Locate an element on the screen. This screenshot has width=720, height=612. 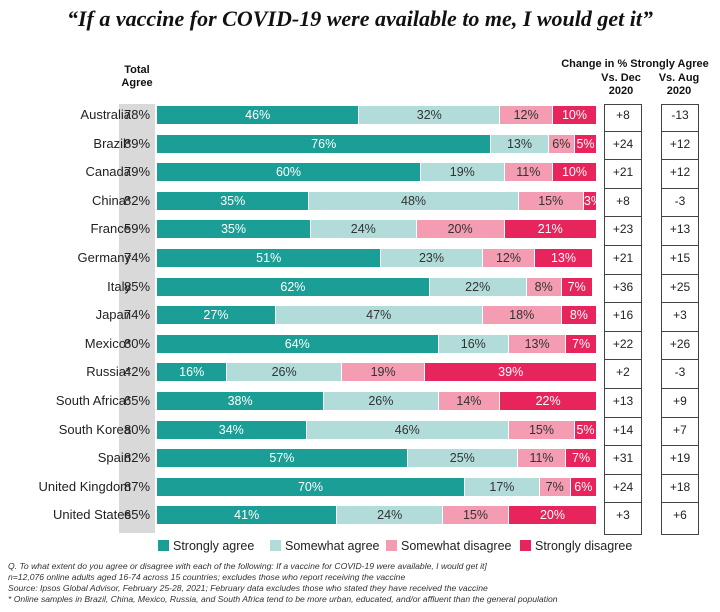
vs-aug-header: Vs. Aug 2020 is located at coordinates (679, 84).